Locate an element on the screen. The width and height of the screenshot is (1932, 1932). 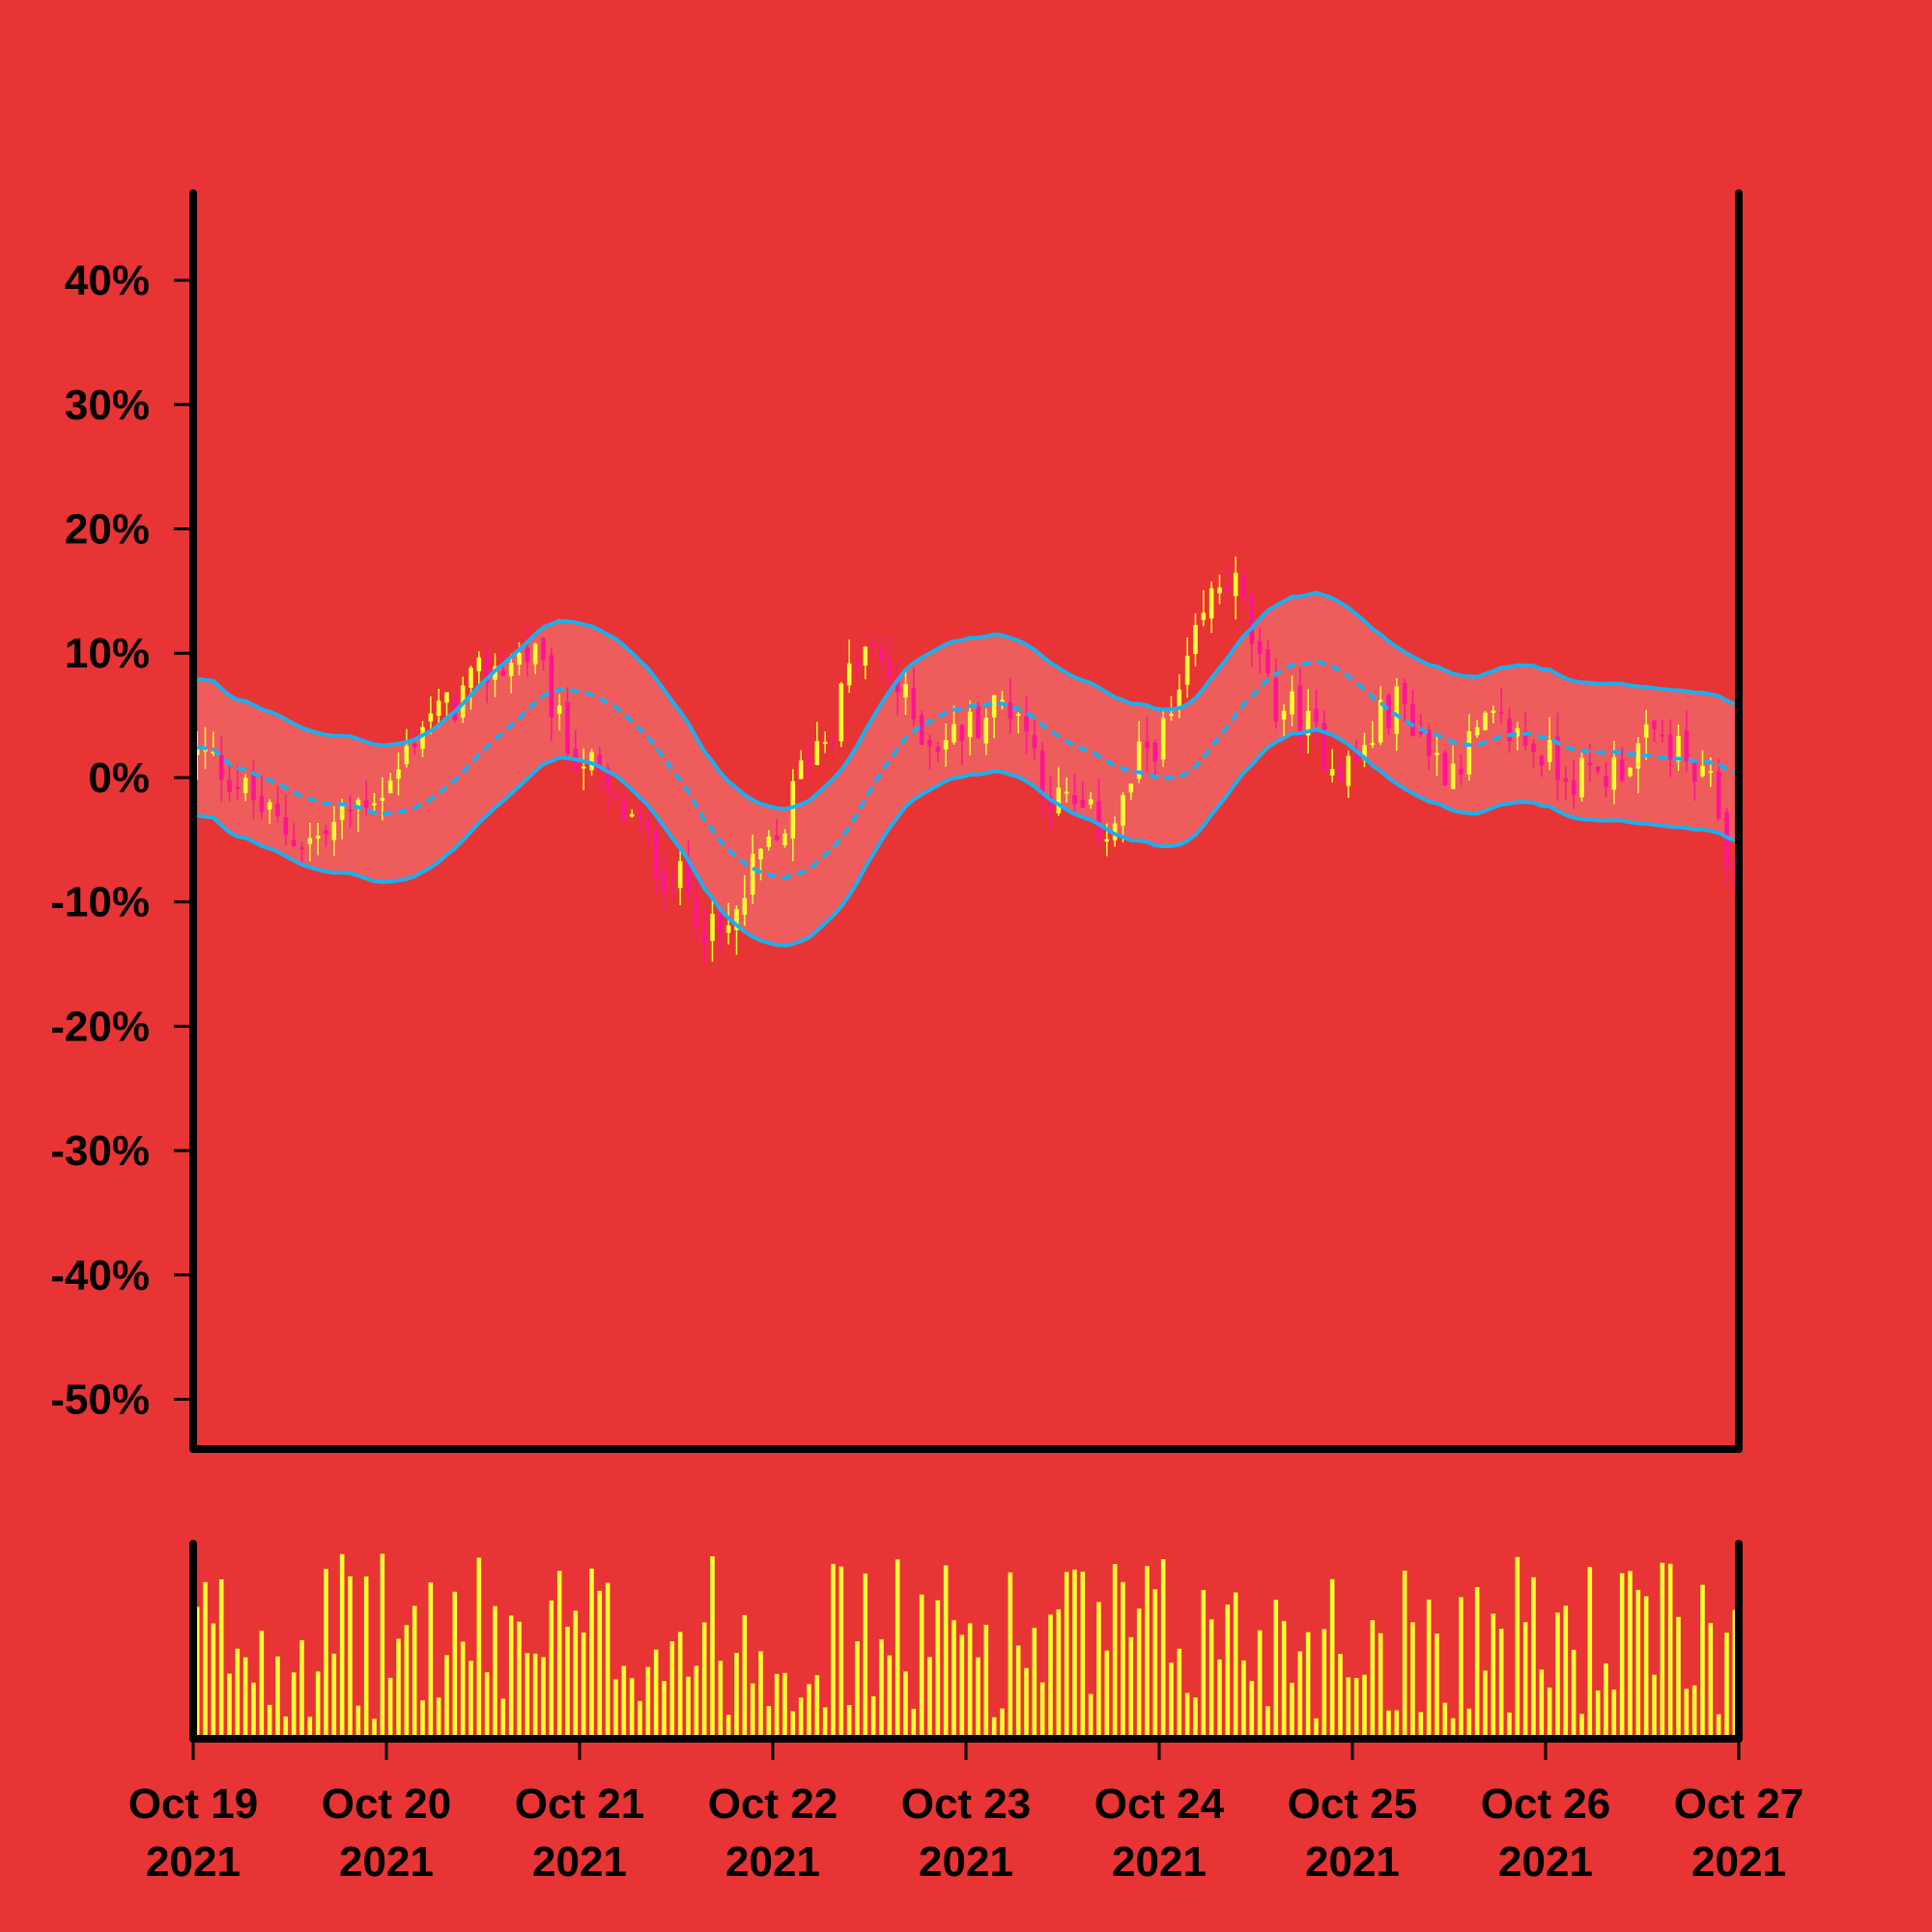
x-tick-label-date: Oct 27 is located at coordinates (1739, 1804).